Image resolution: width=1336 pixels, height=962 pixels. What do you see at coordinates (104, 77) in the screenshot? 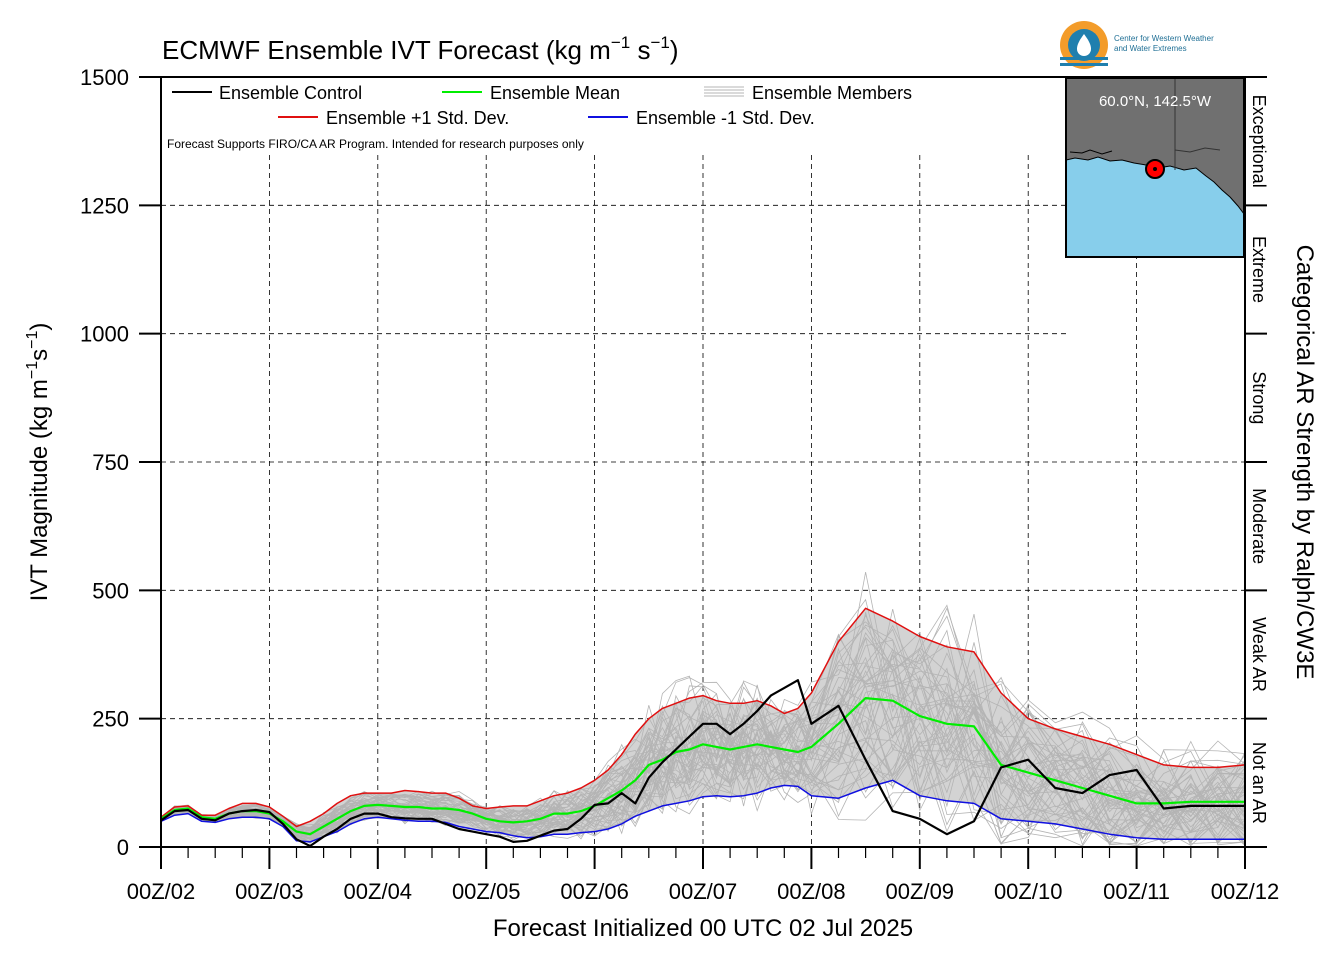
I see `y-tick-label: 1500` at bounding box center [104, 77].